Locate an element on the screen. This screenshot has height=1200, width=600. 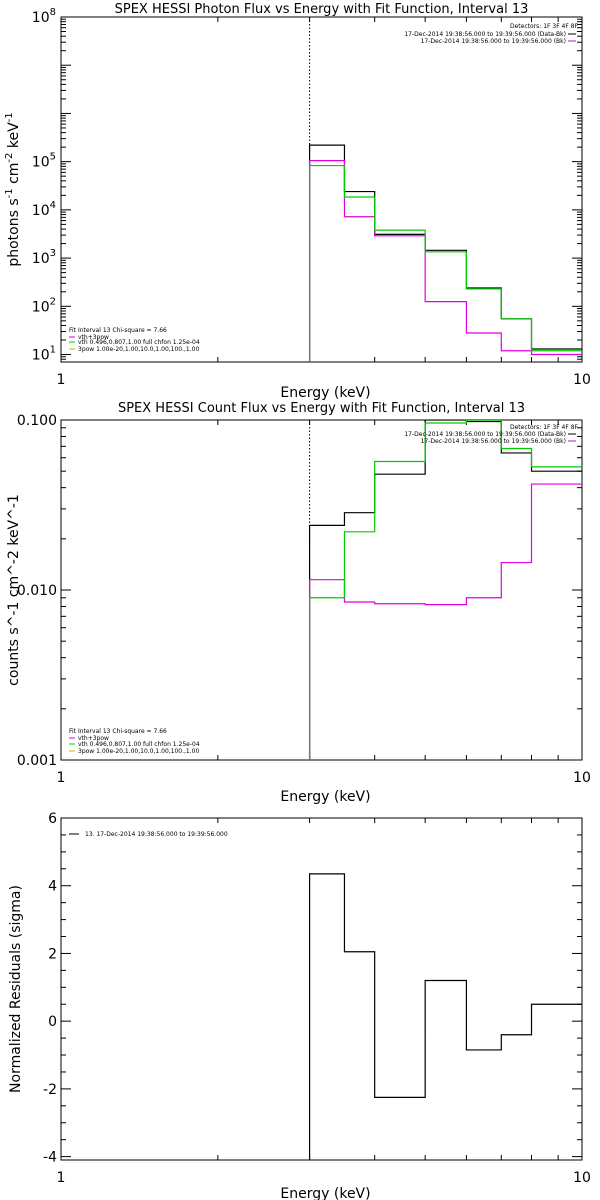
y-tick-label: -2 is located at coordinates (50, 1090).